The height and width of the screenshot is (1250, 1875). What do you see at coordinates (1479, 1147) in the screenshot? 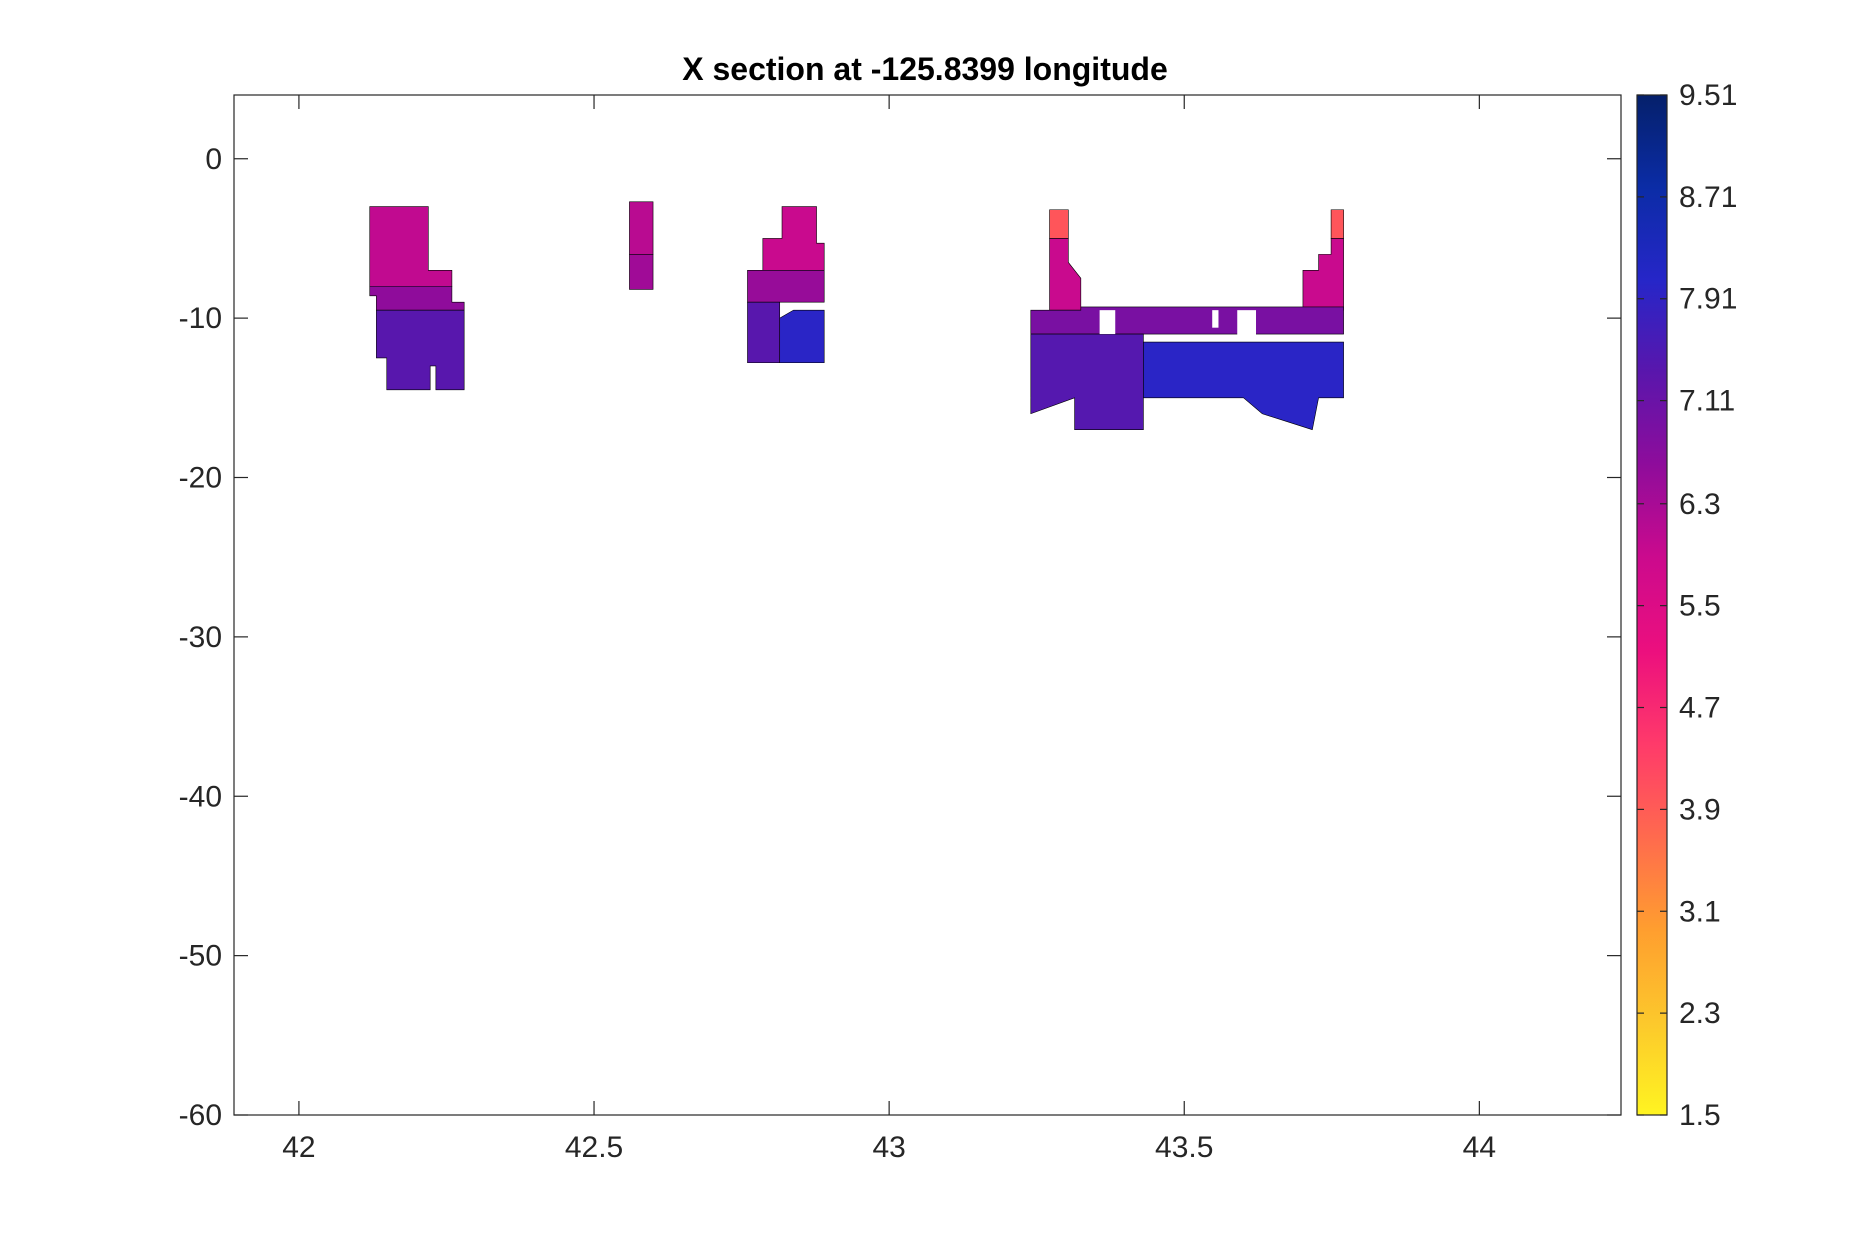
I see `x-tick-label: 44` at bounding box center [1479, 1147].